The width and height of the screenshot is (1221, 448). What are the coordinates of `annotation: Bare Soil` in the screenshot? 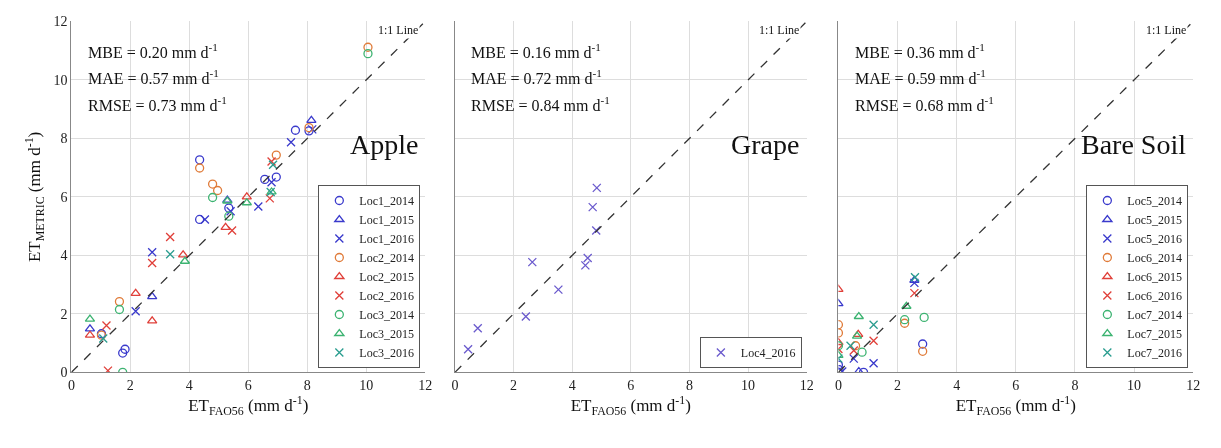 It's located at (1134, 144).